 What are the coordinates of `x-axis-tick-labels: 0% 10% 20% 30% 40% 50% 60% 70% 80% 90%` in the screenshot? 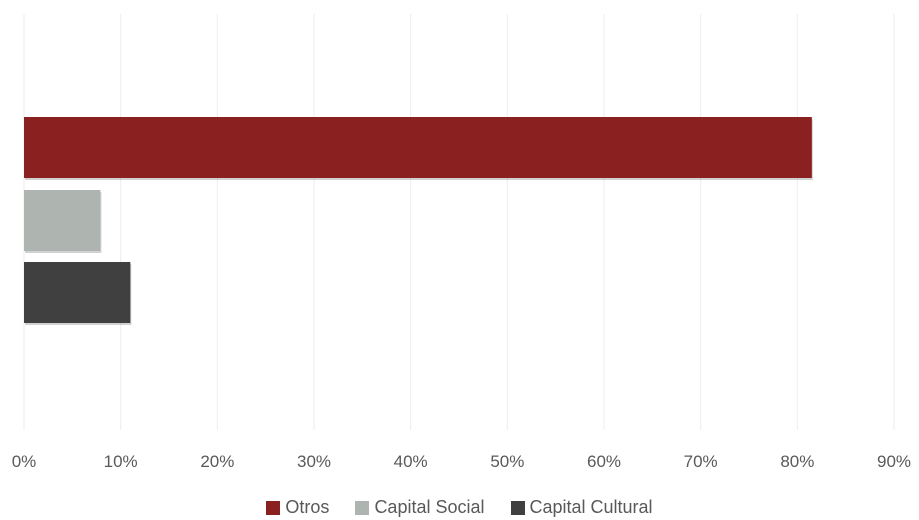 It's located at (461, 461).